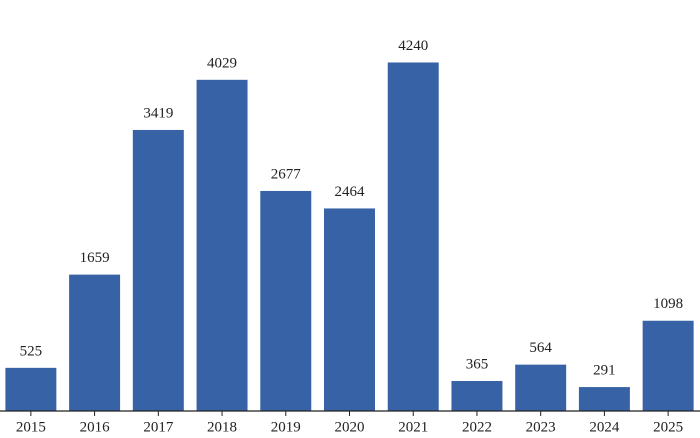 This screenshot has width=700, height=438. Describe the element at coordinates (31, 427) in the screenshot. I see `x-tick-label: 2015` at that location.